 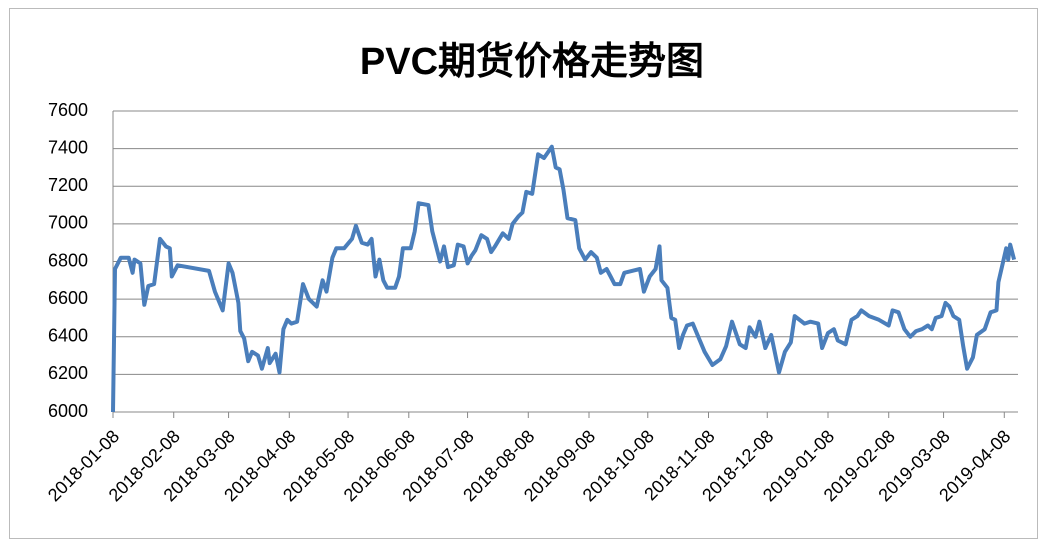 What do you see at coordinates (68, 147) in the screenshot?
I see `y-tick-label: 7400` at bounding box center [68, 147].